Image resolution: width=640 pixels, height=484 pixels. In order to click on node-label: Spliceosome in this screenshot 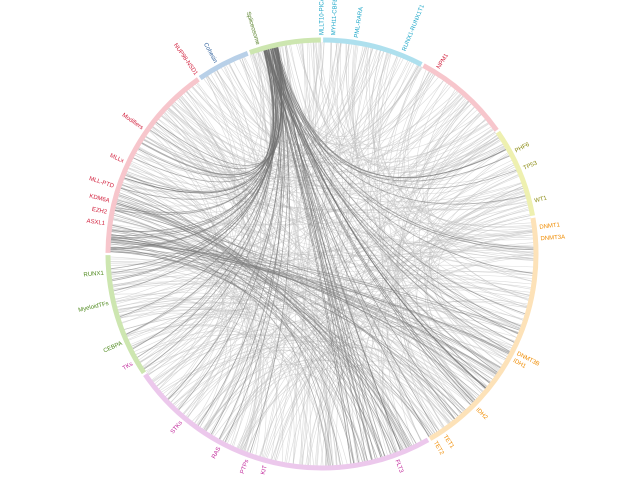, I will do `click(253, 28)`.